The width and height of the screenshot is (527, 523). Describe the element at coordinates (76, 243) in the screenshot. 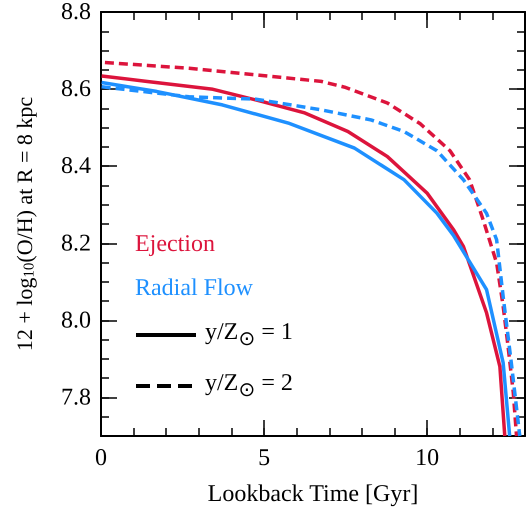

I see `y-tick-label: 8.2` at that location.